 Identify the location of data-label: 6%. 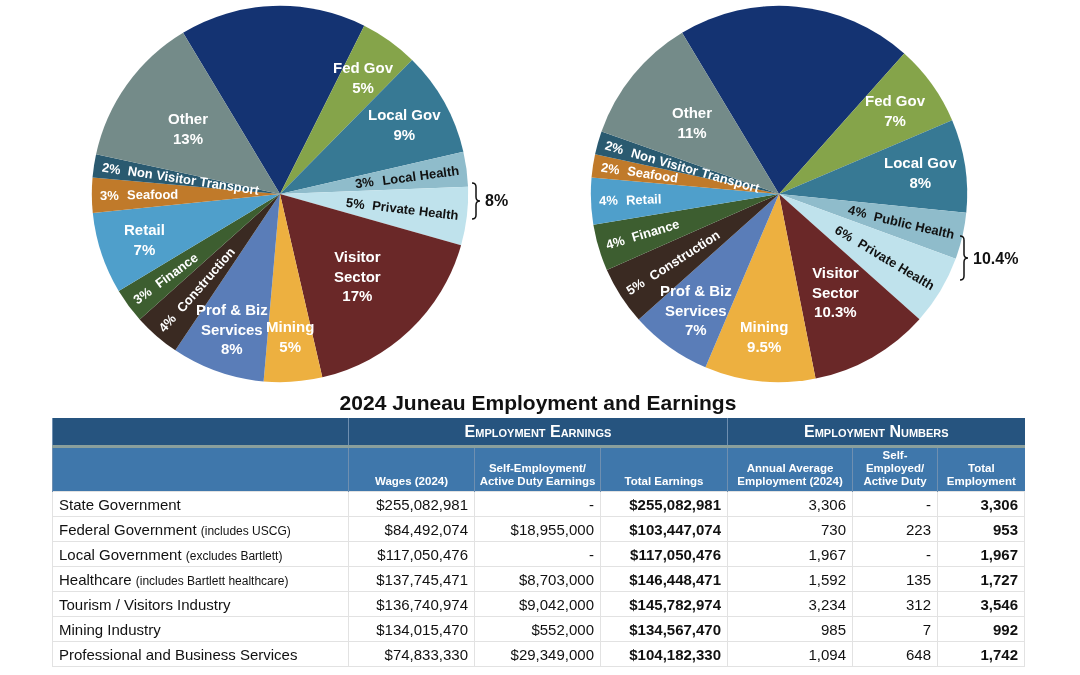
(844, 233).